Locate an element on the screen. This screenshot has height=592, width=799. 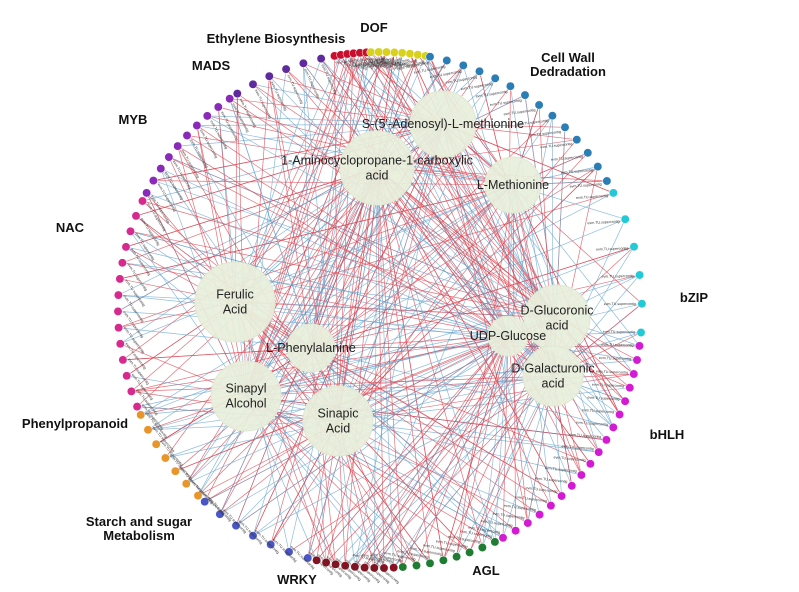
metabolite-hub-met: L-Methionine is located at coordinates (513, 185).